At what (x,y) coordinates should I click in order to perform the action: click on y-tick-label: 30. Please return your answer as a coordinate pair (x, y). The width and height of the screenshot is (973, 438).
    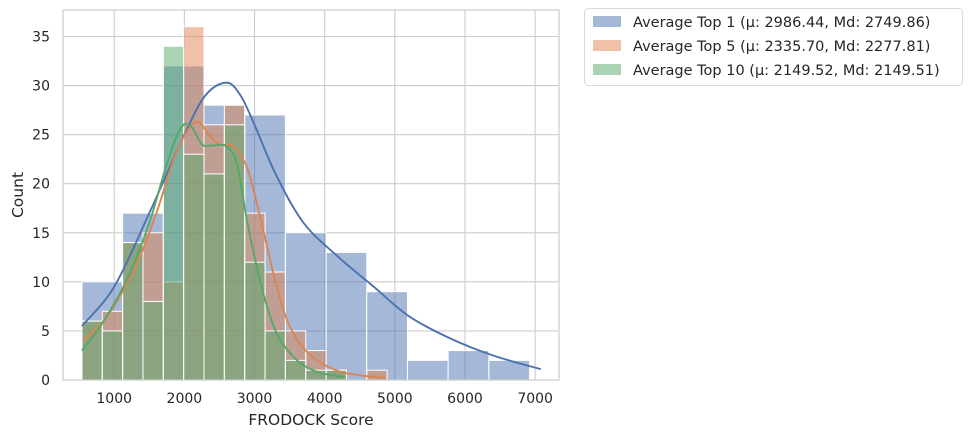
    Looking at the image, I should click on (41, 87).